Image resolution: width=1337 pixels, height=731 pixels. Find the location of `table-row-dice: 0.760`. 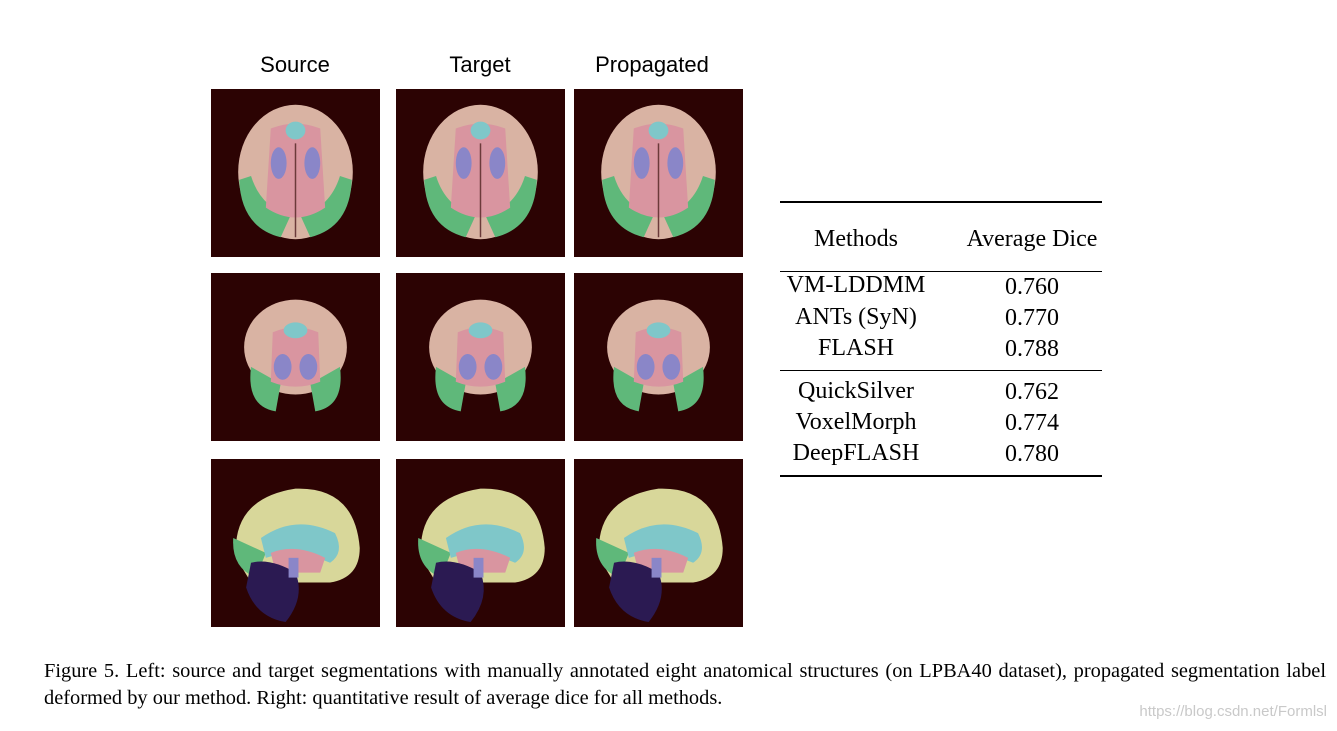

table-row-dice: 0.760 is located at coordinates (1032, 287).